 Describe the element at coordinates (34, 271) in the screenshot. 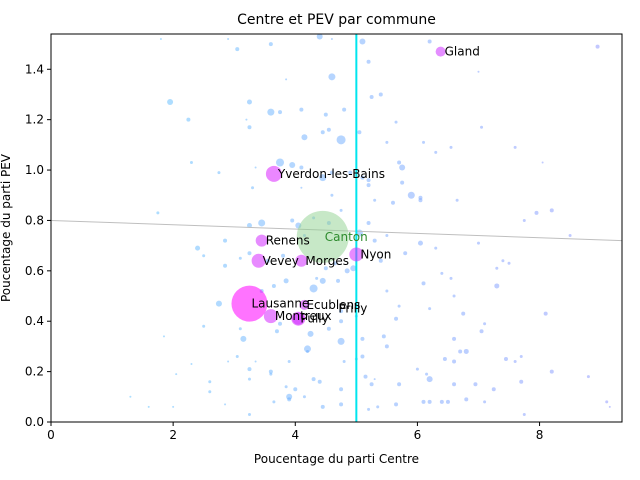

I see `y-tick-label: 0.6` at that location.